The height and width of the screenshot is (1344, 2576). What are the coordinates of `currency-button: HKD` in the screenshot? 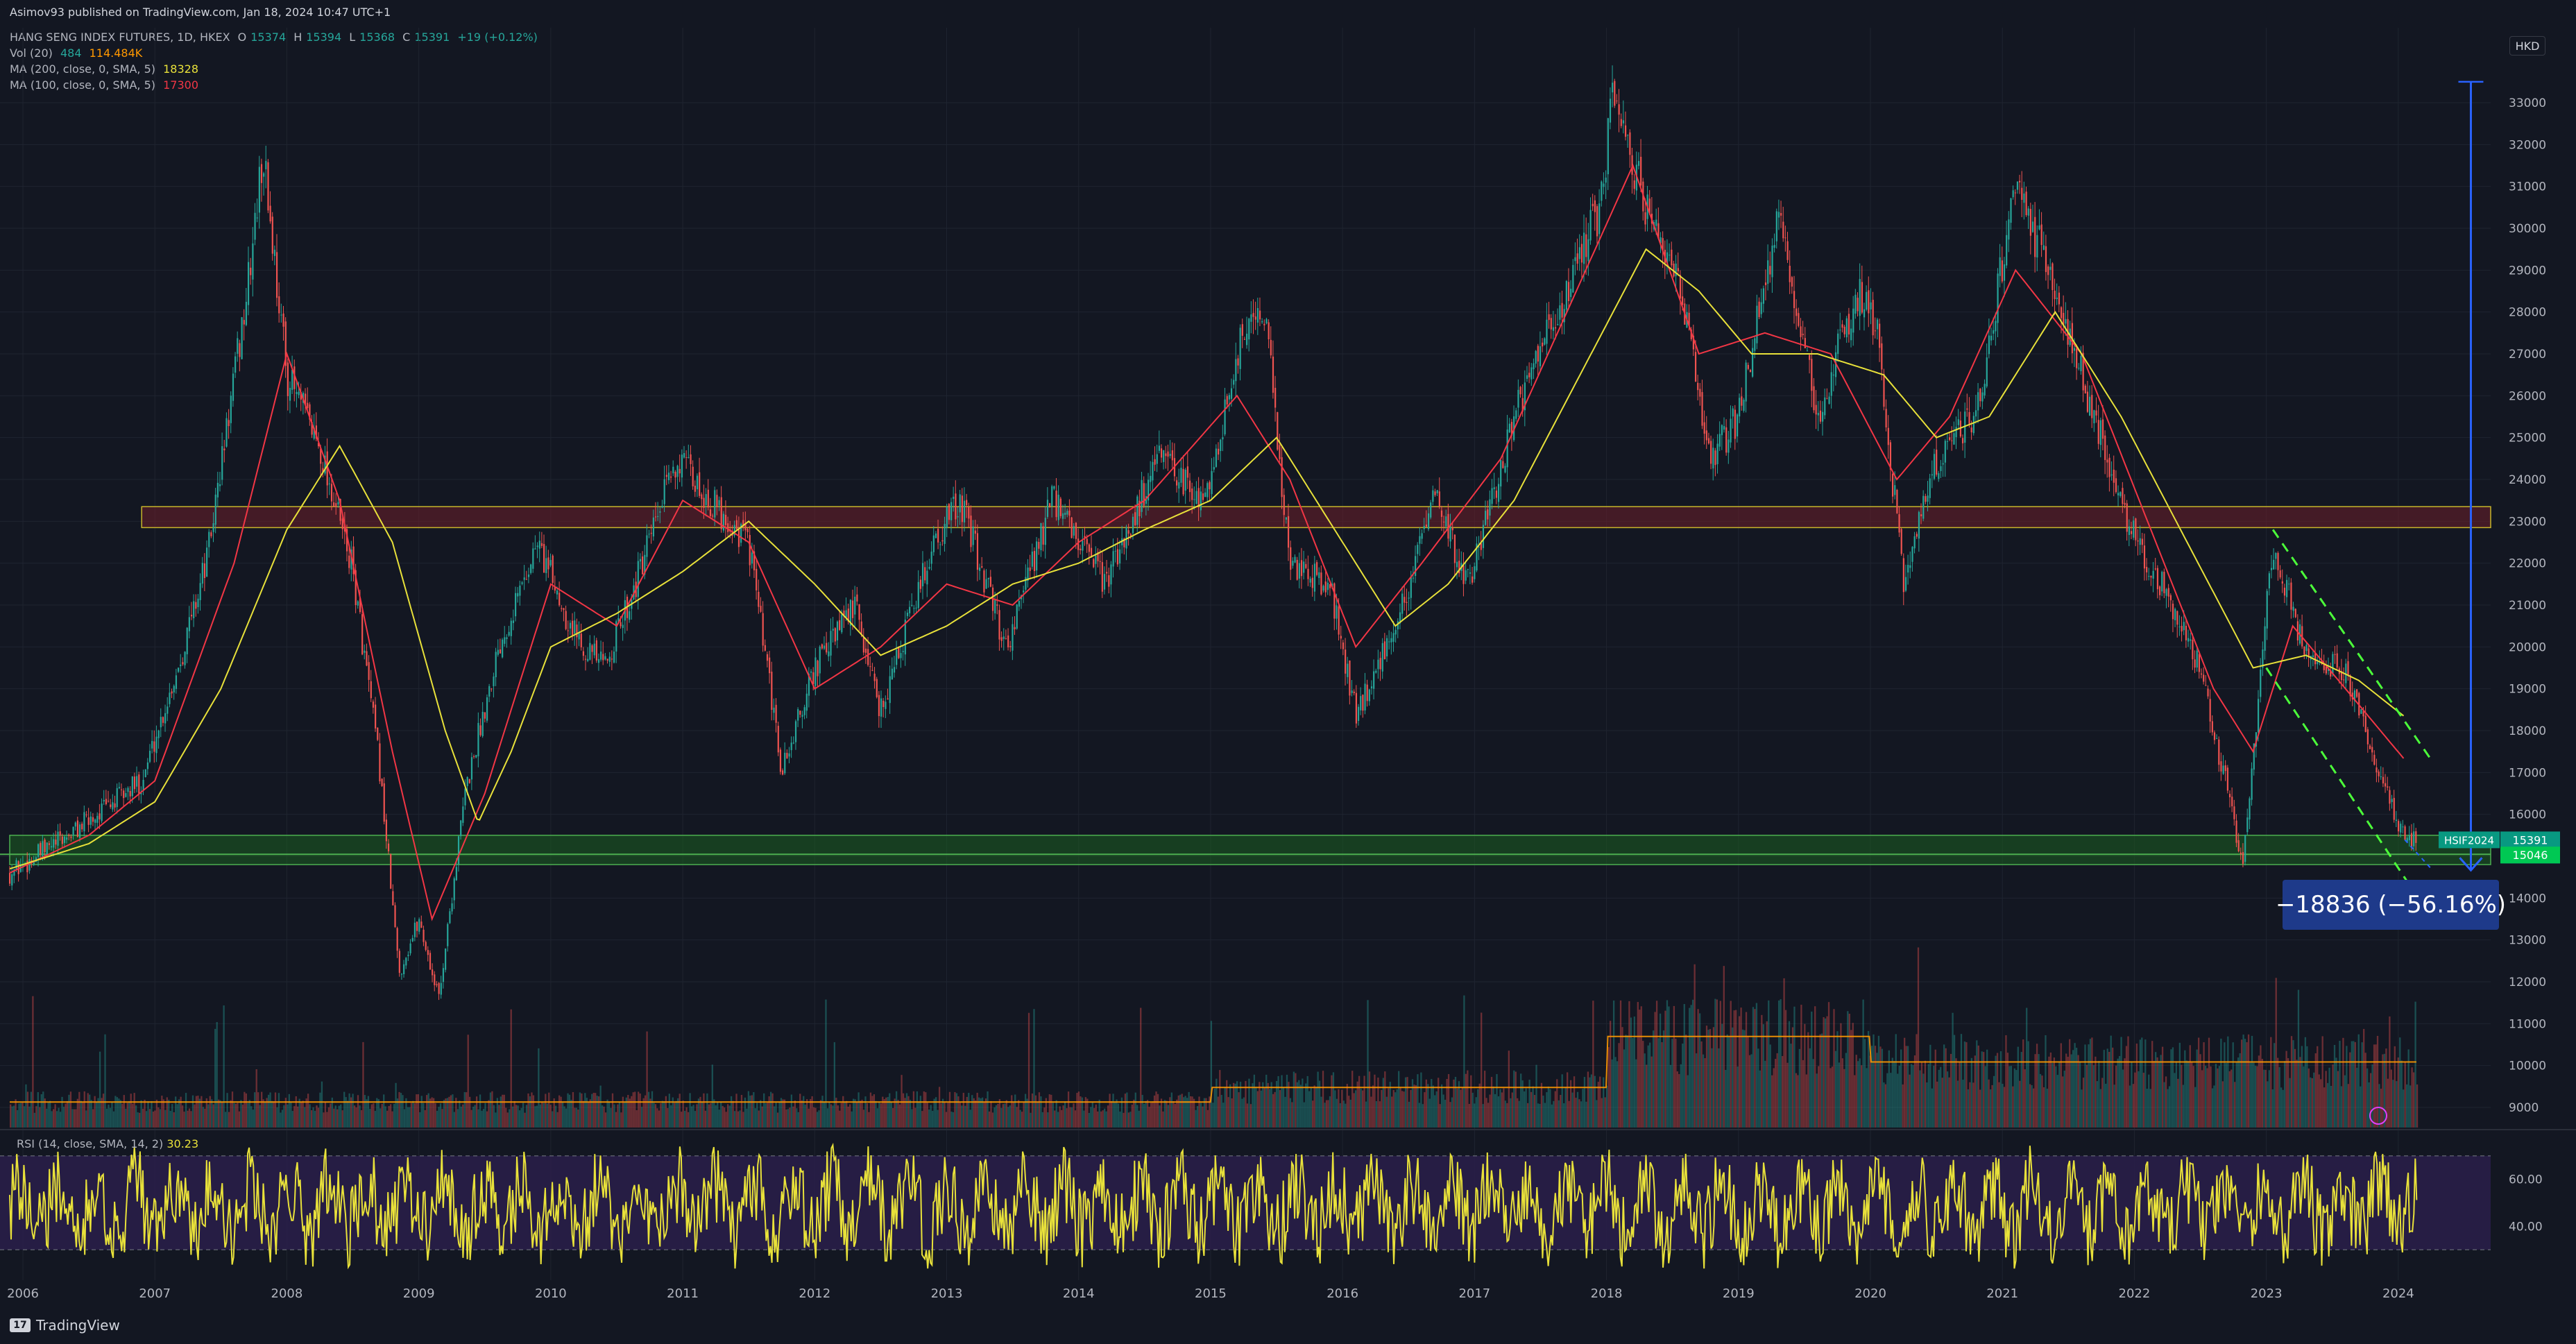 It's located at (2527, 46).